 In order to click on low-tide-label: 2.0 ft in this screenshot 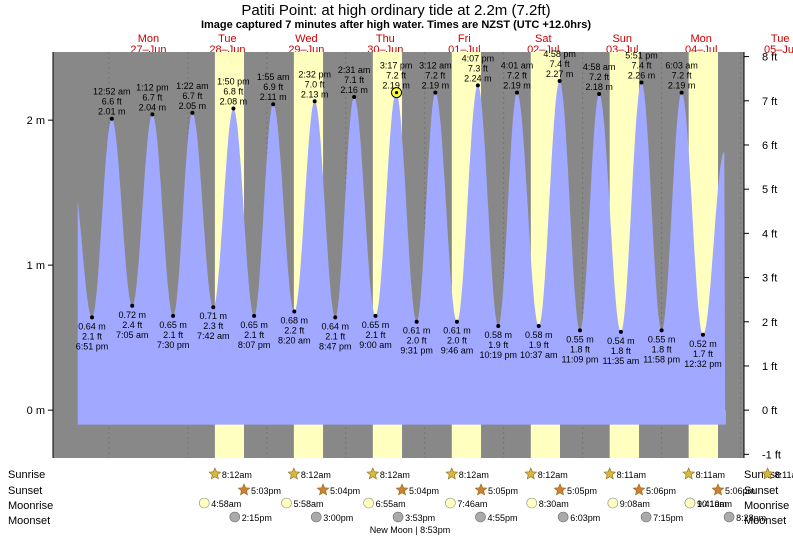, I will do `click(417, 341)`.